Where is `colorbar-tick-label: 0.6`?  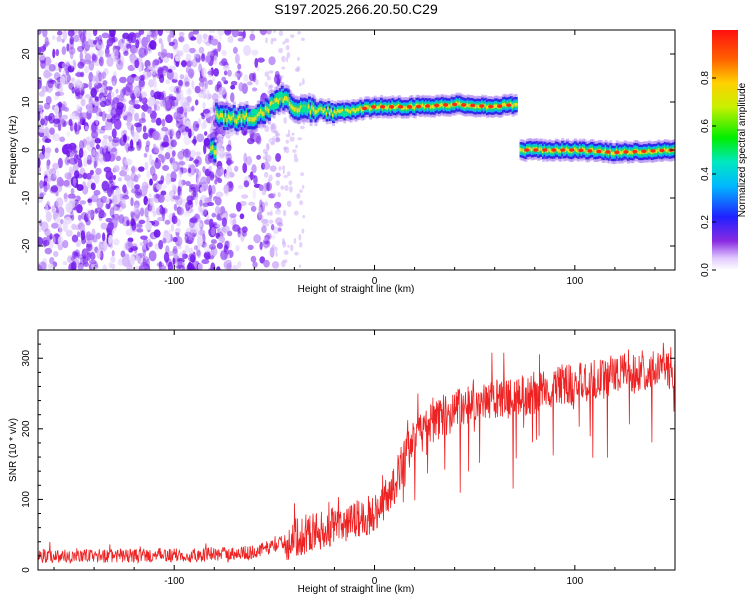 colorbar-tick-label: 0.6 is located at coordinates (705, 126).